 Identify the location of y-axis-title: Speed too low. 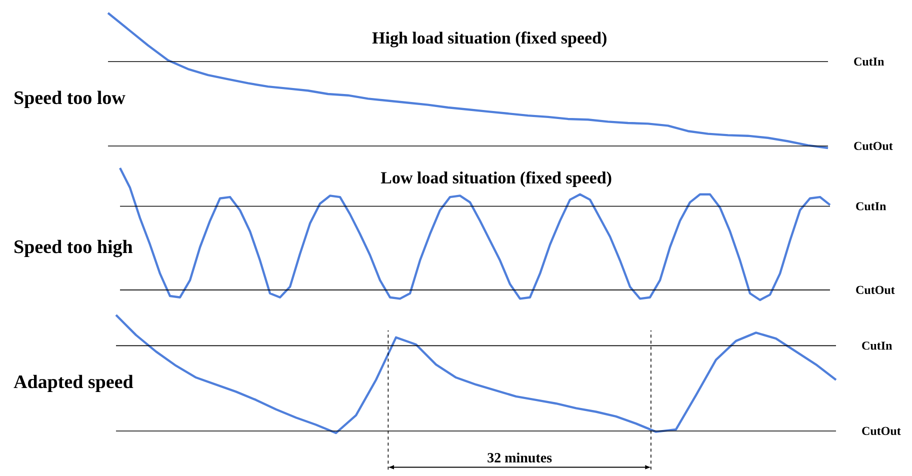
(70, 99).